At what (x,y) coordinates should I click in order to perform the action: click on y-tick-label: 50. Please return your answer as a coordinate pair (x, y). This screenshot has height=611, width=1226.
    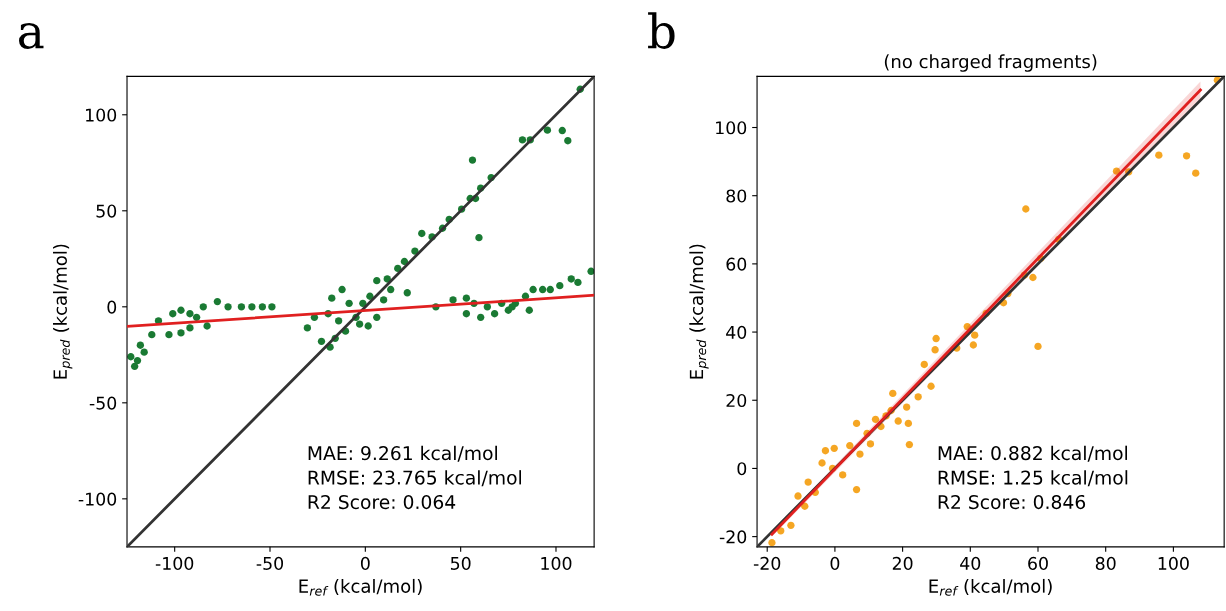
    Looking at the image, I should click on (106, 211).